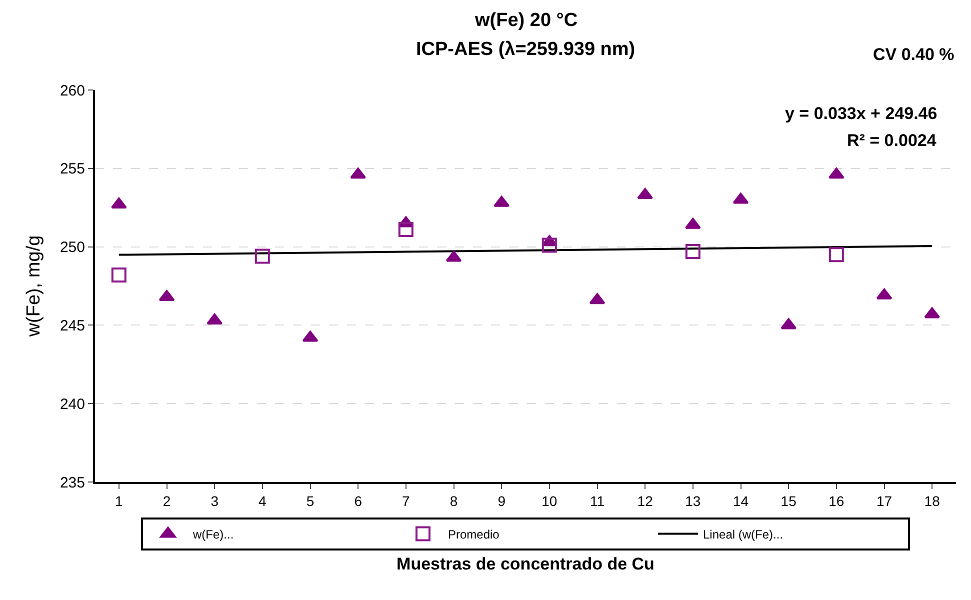  I want to click on y-tick-label: 240, so click(72, 404).